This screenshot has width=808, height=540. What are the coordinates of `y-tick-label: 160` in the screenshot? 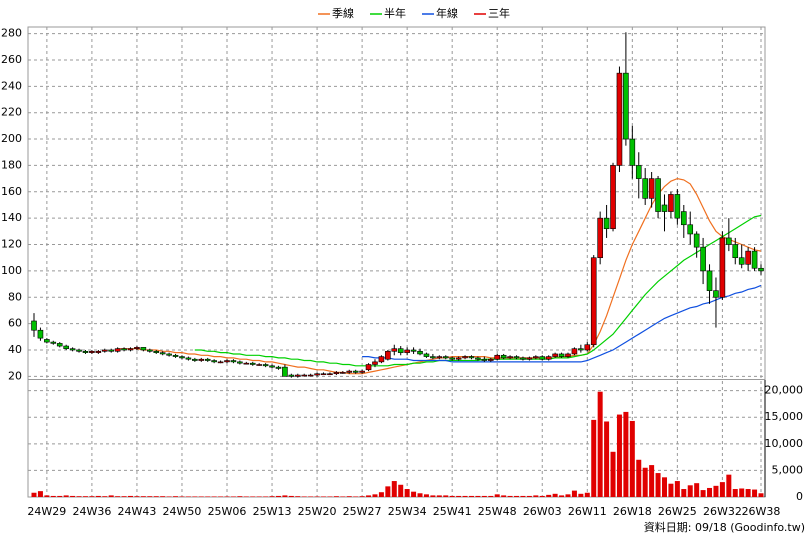 It's located at (11, 191).